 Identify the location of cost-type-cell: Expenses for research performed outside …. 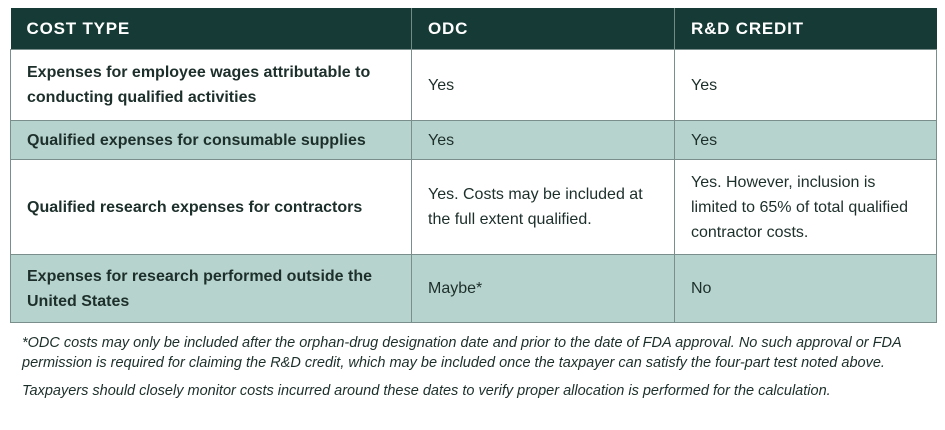
(211, 288).